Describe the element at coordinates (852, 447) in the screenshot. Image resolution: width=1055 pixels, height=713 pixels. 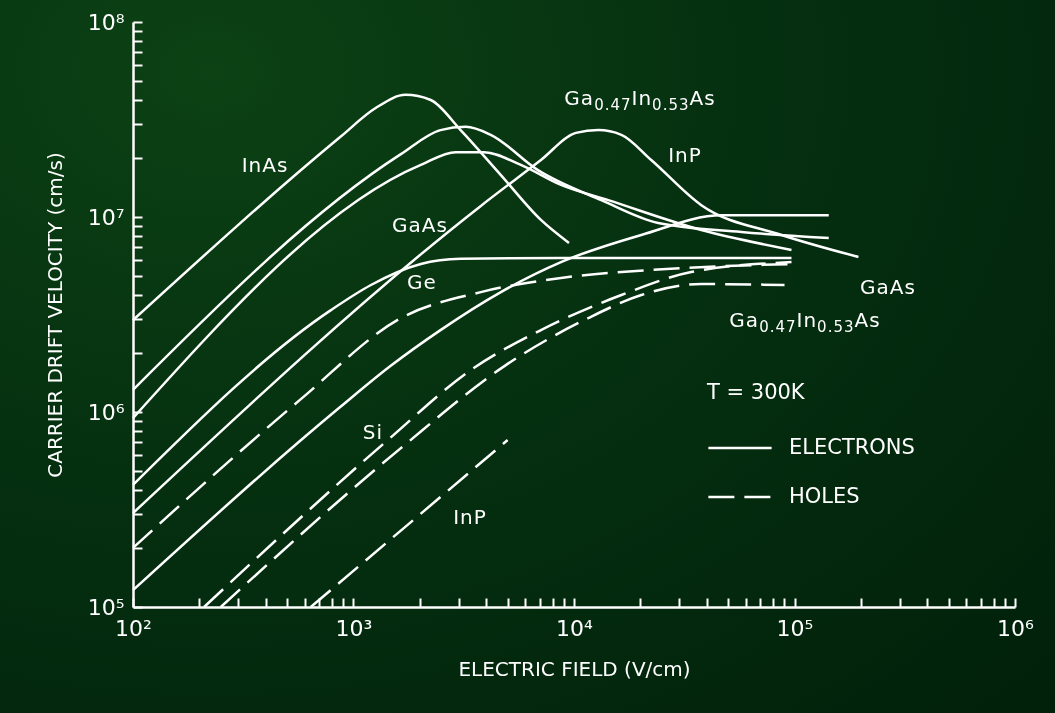
I see `legend-label: ELECTRONS` at that location.